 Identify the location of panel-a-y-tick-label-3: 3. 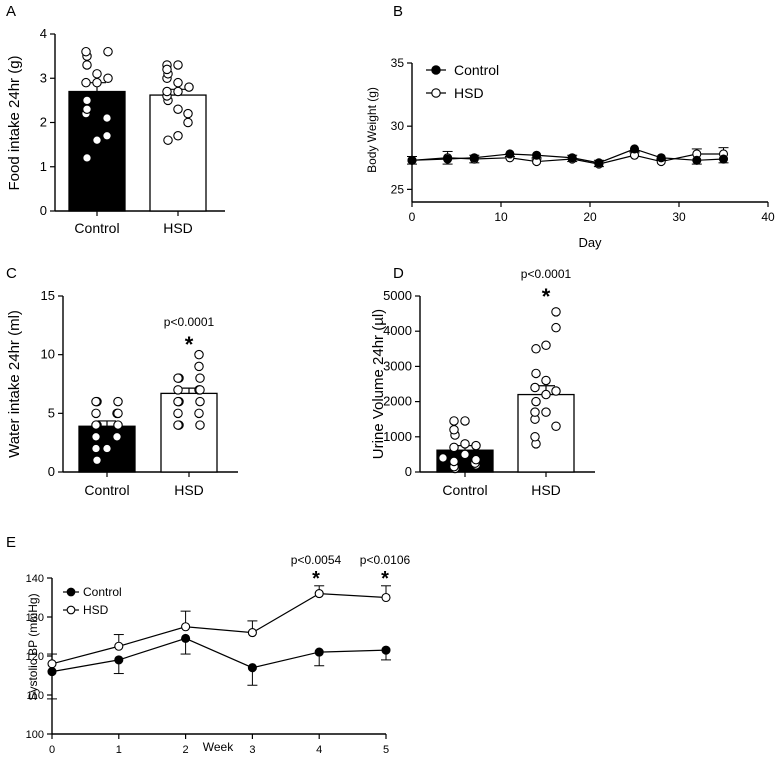
(43, 77).